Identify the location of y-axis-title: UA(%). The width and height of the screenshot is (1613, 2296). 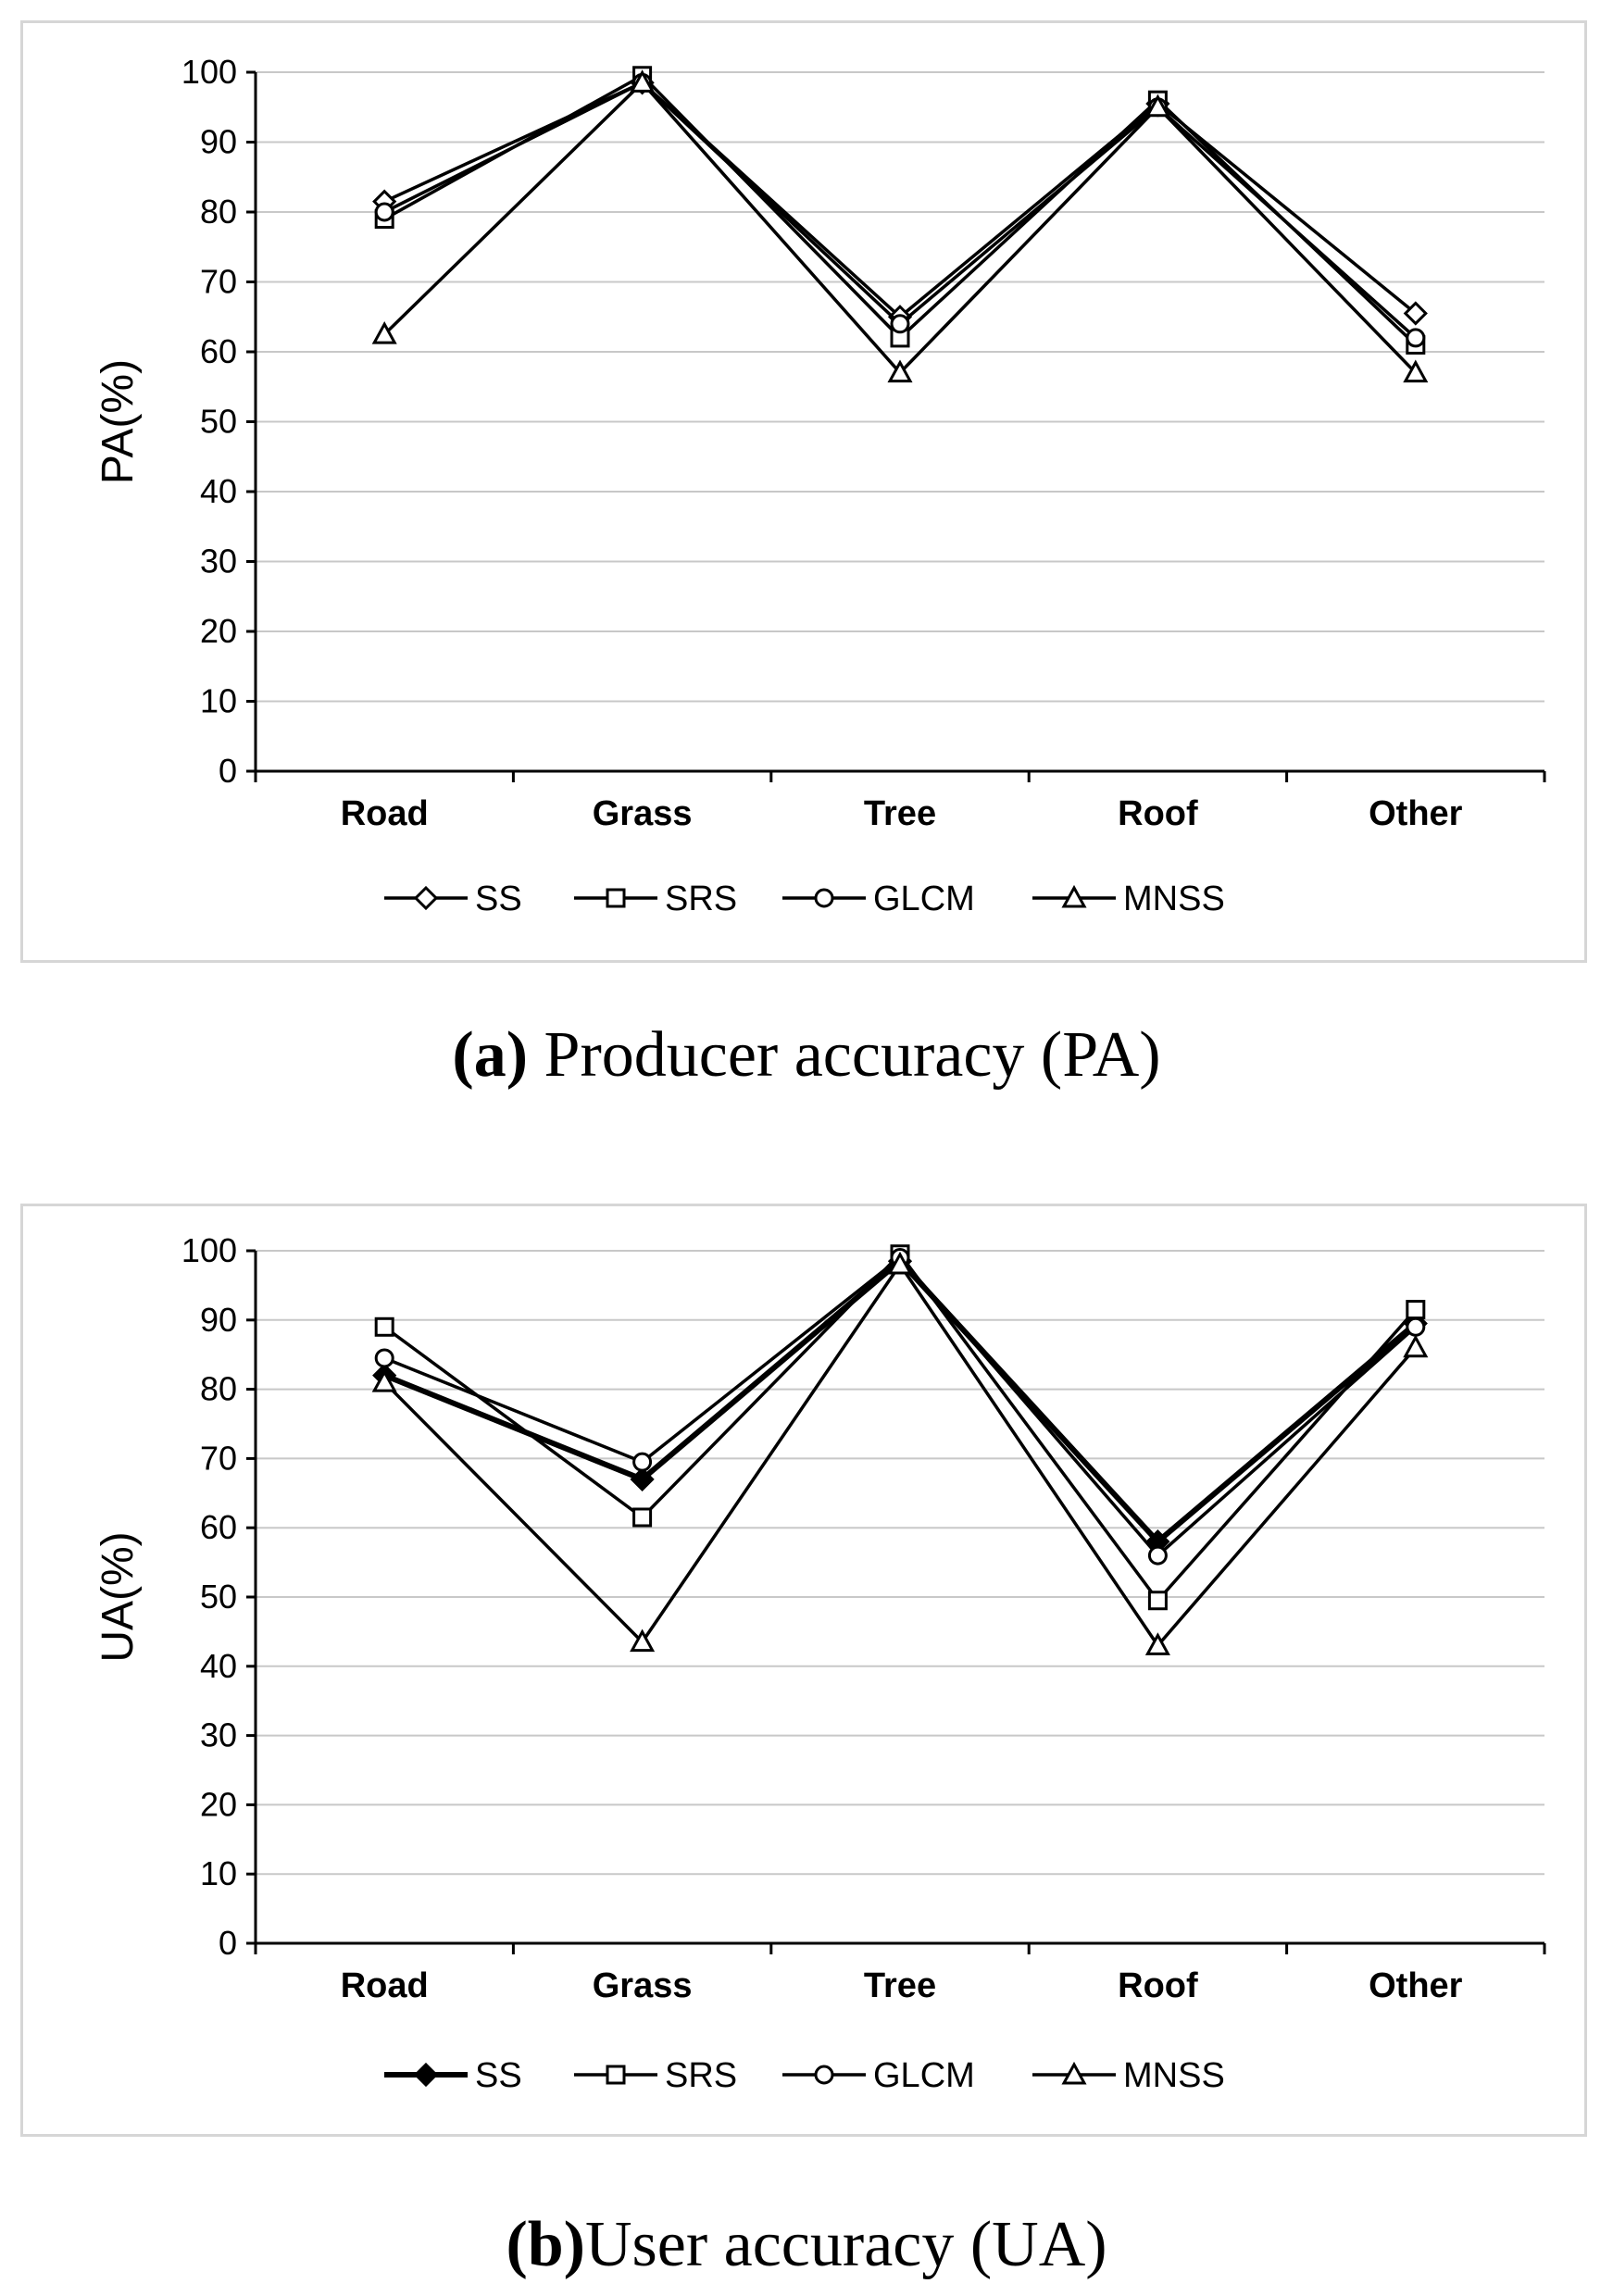
(119, 1596).